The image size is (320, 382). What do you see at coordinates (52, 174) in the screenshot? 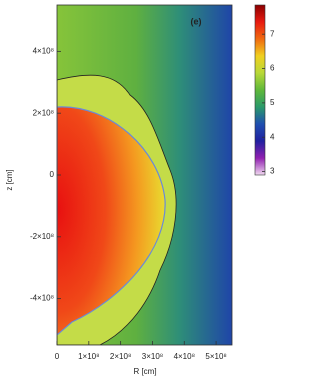
I see `y-tick-label: 0` at bounding box center [52, 174].